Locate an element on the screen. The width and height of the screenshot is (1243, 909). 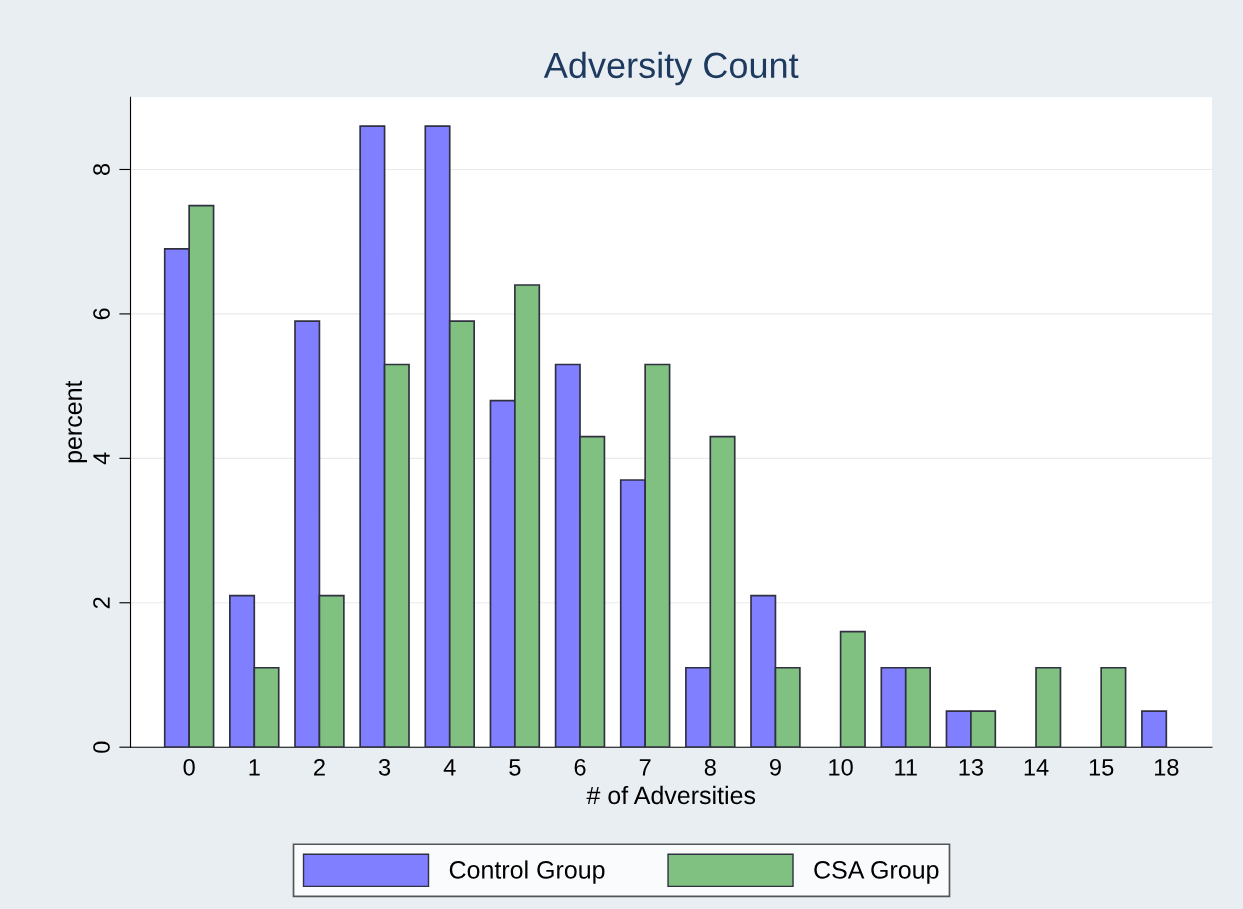
x-tick-label: 6 is located at coordinates (580, 767).